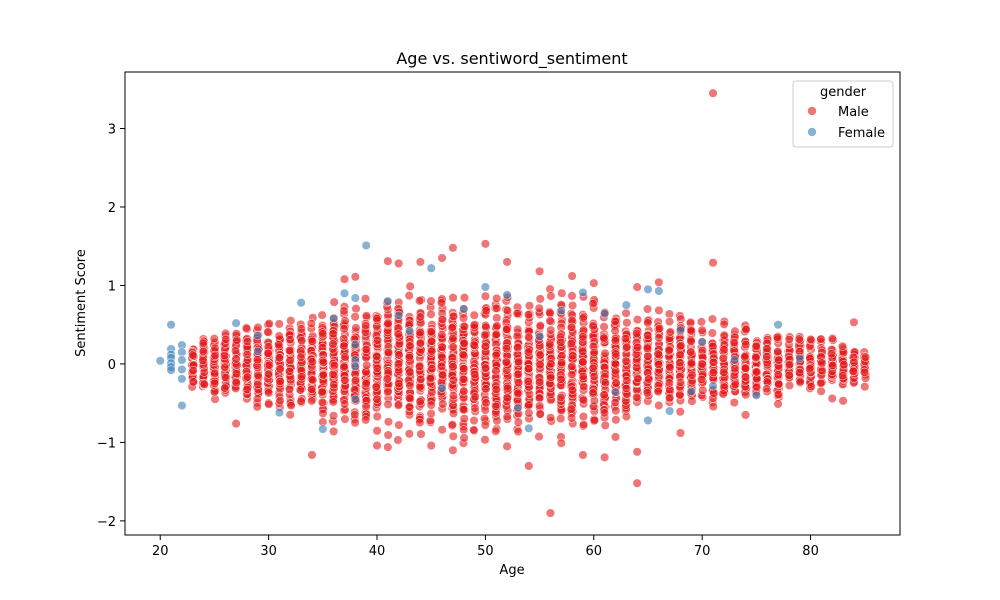 Image resolution: width=1000 pixels, height=600 pixels. What do you see at coordinates (812, 132) in the screenshot?
I see `legend-marker-female` at bounding box center [812, 132].